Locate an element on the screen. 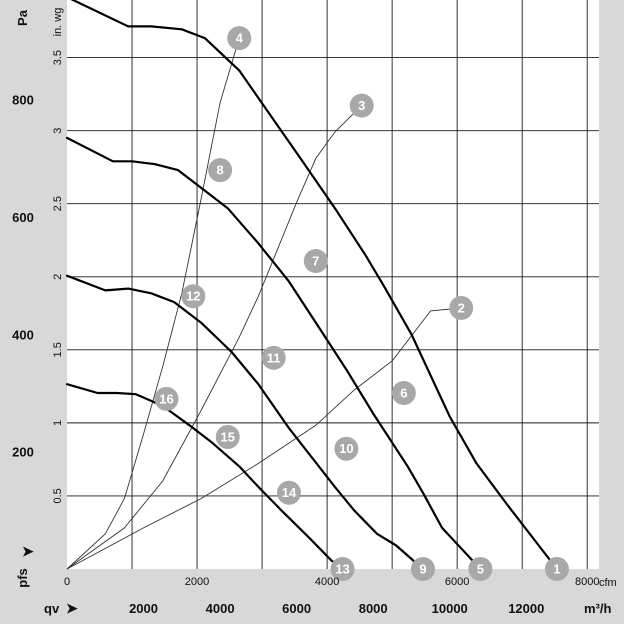 The width and height of the screenshot is (624, 624). operating-point: 8 is located at coordinates (220, 170).